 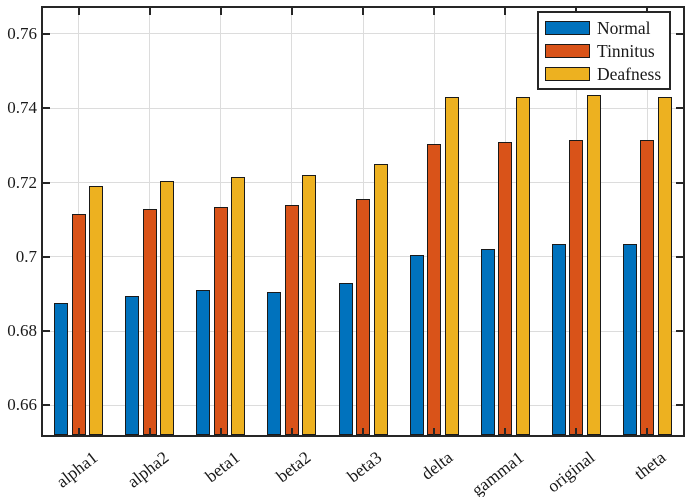 I want to click on bar-tinnitus-alpha2, so click(x=149, y=321).